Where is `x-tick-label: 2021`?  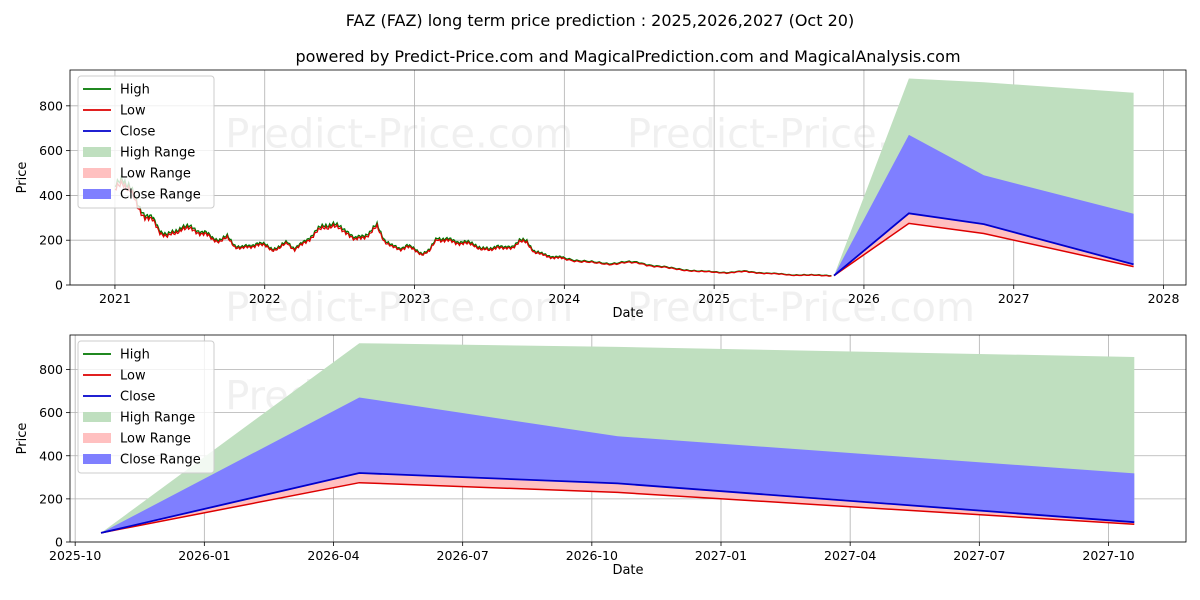 x-tick-label: 2021 is located at coordinates (115, 298).